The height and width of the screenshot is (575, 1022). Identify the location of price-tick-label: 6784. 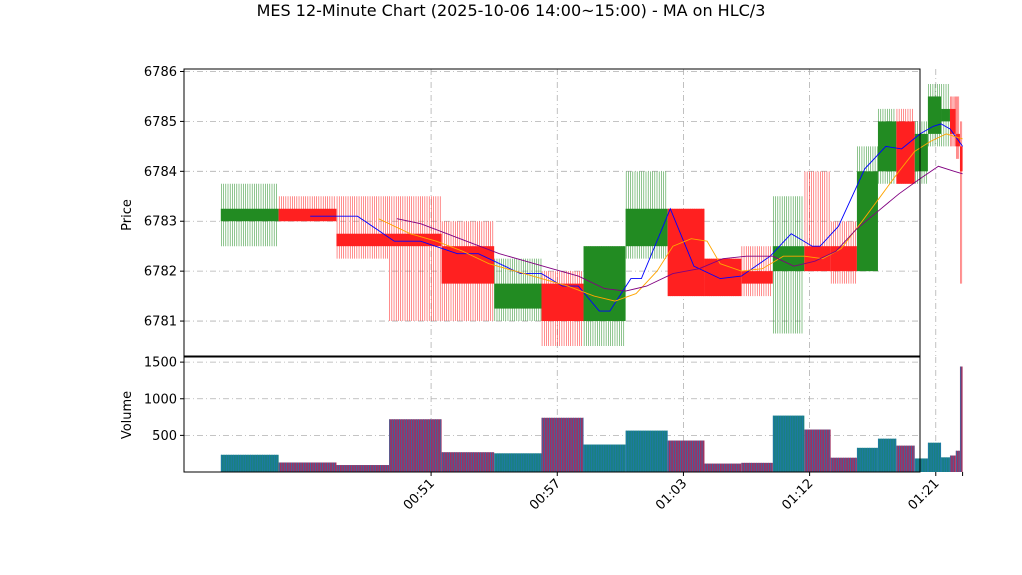
(160, 172).